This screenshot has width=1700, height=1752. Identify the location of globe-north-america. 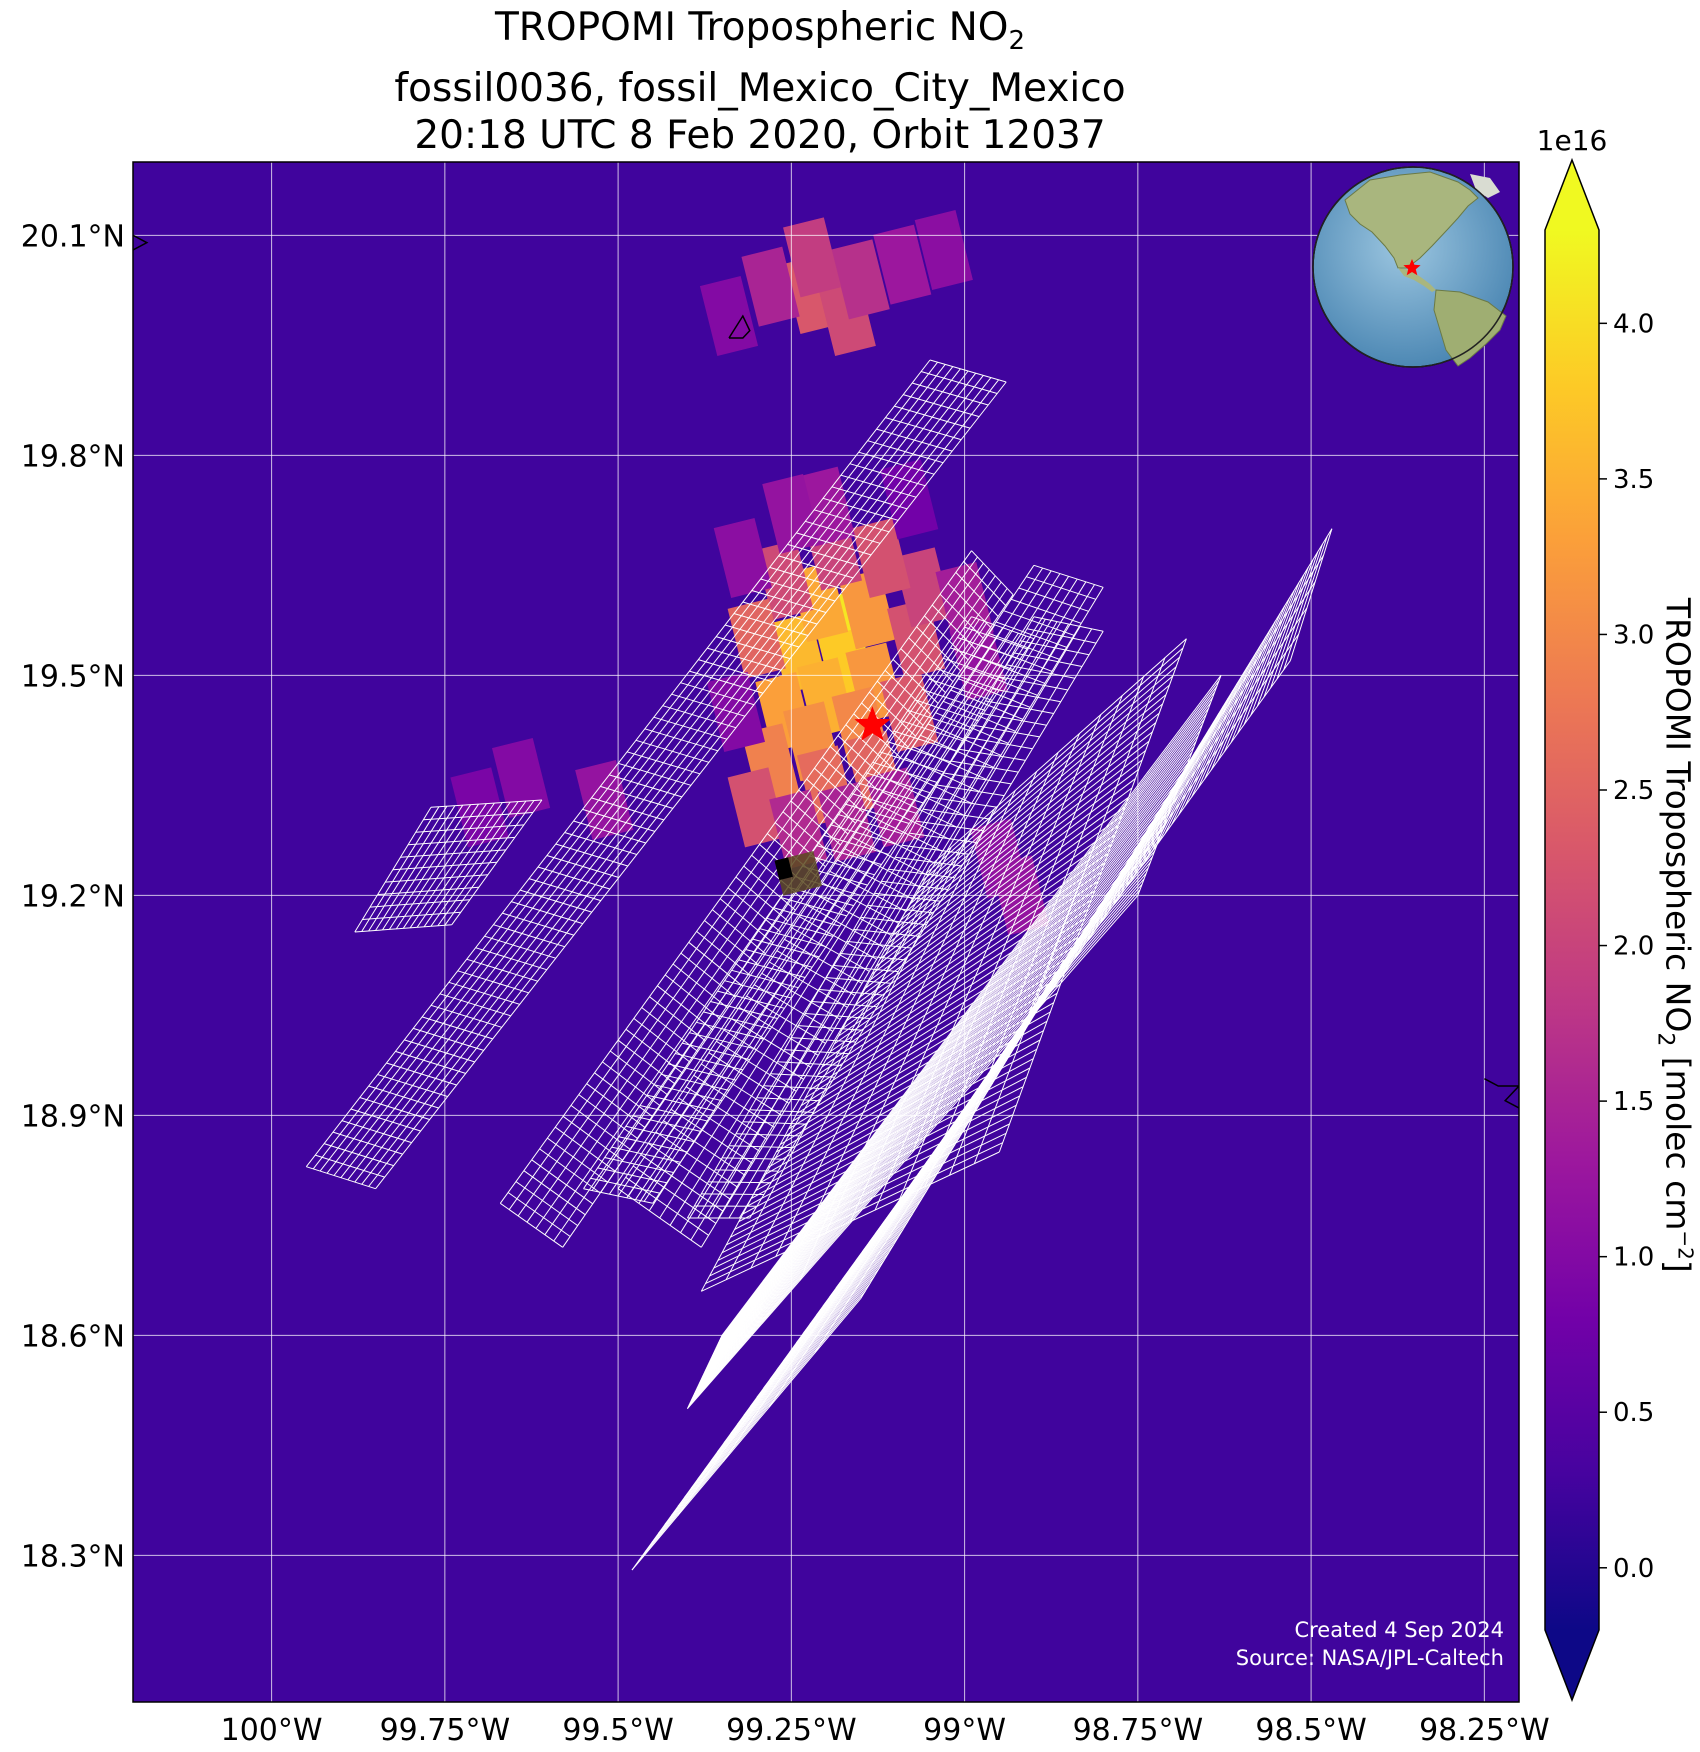
(1411, 220).